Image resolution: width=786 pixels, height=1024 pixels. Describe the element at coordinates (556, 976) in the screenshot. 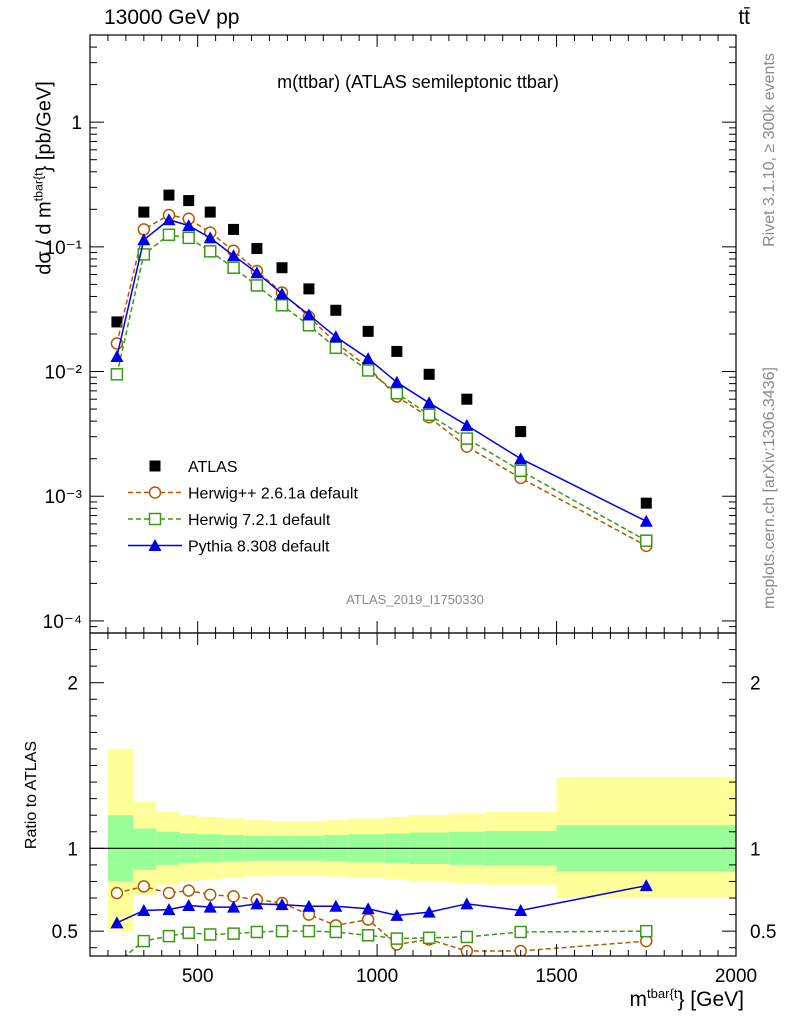

I see `x-tick-label: 1500` at that location.